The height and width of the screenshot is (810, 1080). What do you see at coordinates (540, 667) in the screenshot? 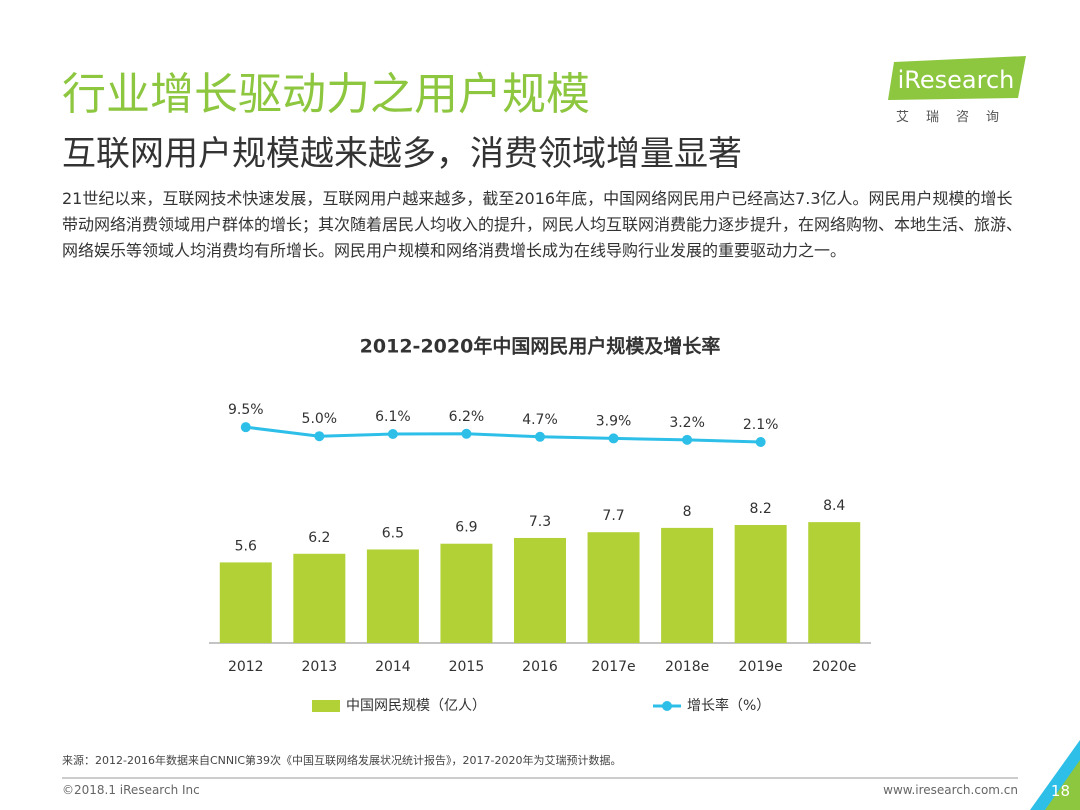
I see `x-tick-label: 2016` at bounding box center [540, 667].